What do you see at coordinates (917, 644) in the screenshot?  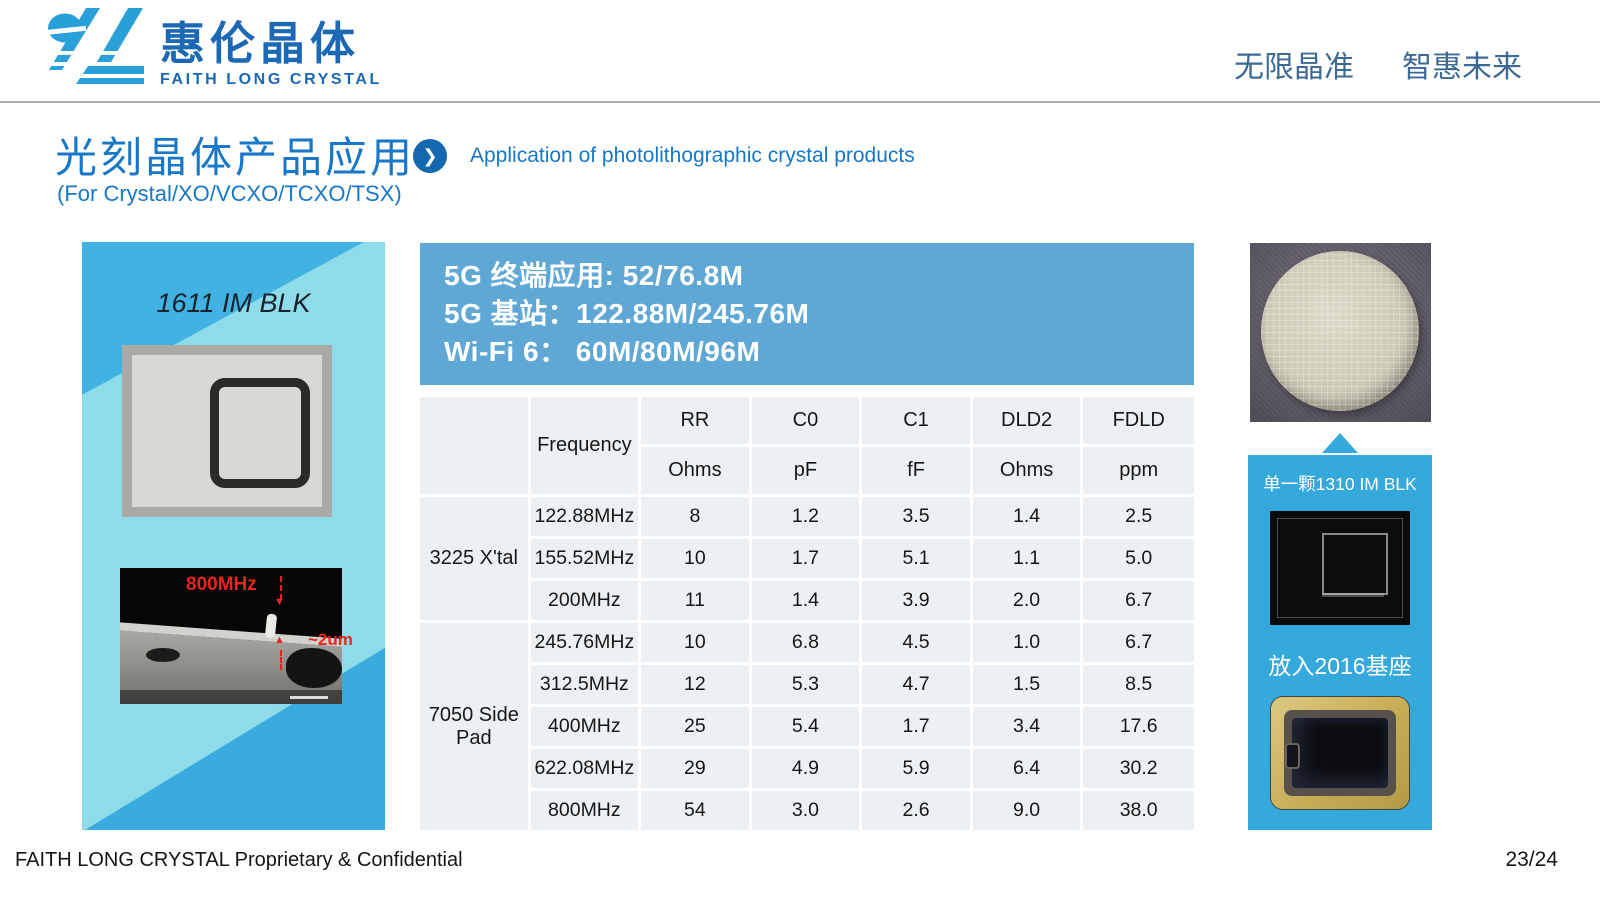 I see `value-cell: 4.5` at bounding box center [917, 644].